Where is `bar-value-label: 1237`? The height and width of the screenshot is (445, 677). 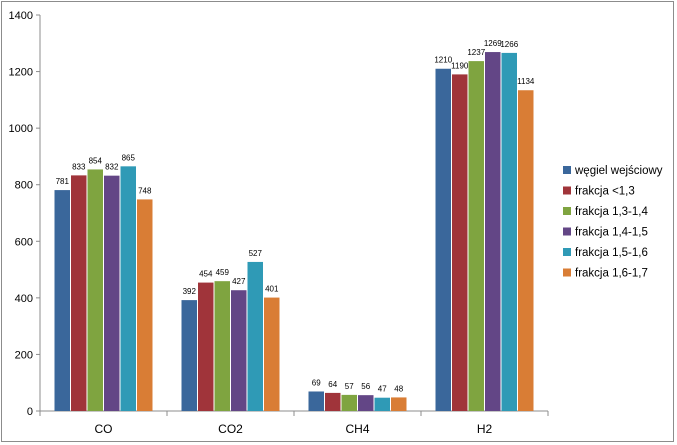
bar-value-label: 1237 is located at coordinates (476, 52).